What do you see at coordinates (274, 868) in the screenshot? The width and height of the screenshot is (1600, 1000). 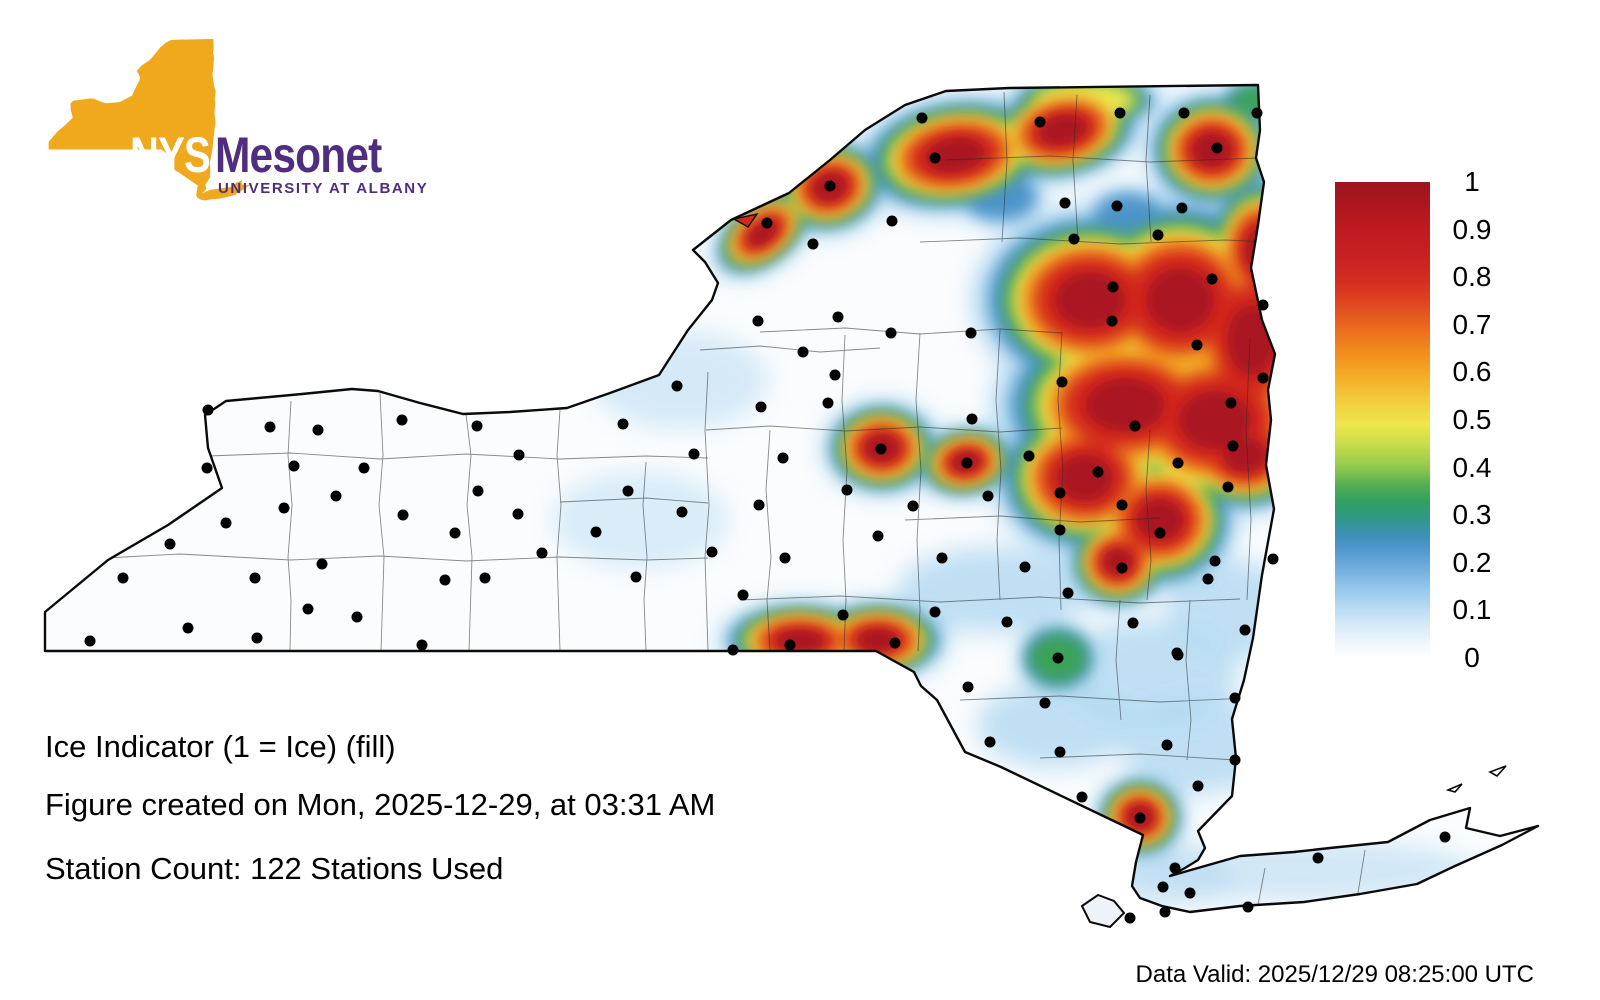 I see `station-count-label: Station Count: 122 Stations Used` at bounding box center [274, 868].